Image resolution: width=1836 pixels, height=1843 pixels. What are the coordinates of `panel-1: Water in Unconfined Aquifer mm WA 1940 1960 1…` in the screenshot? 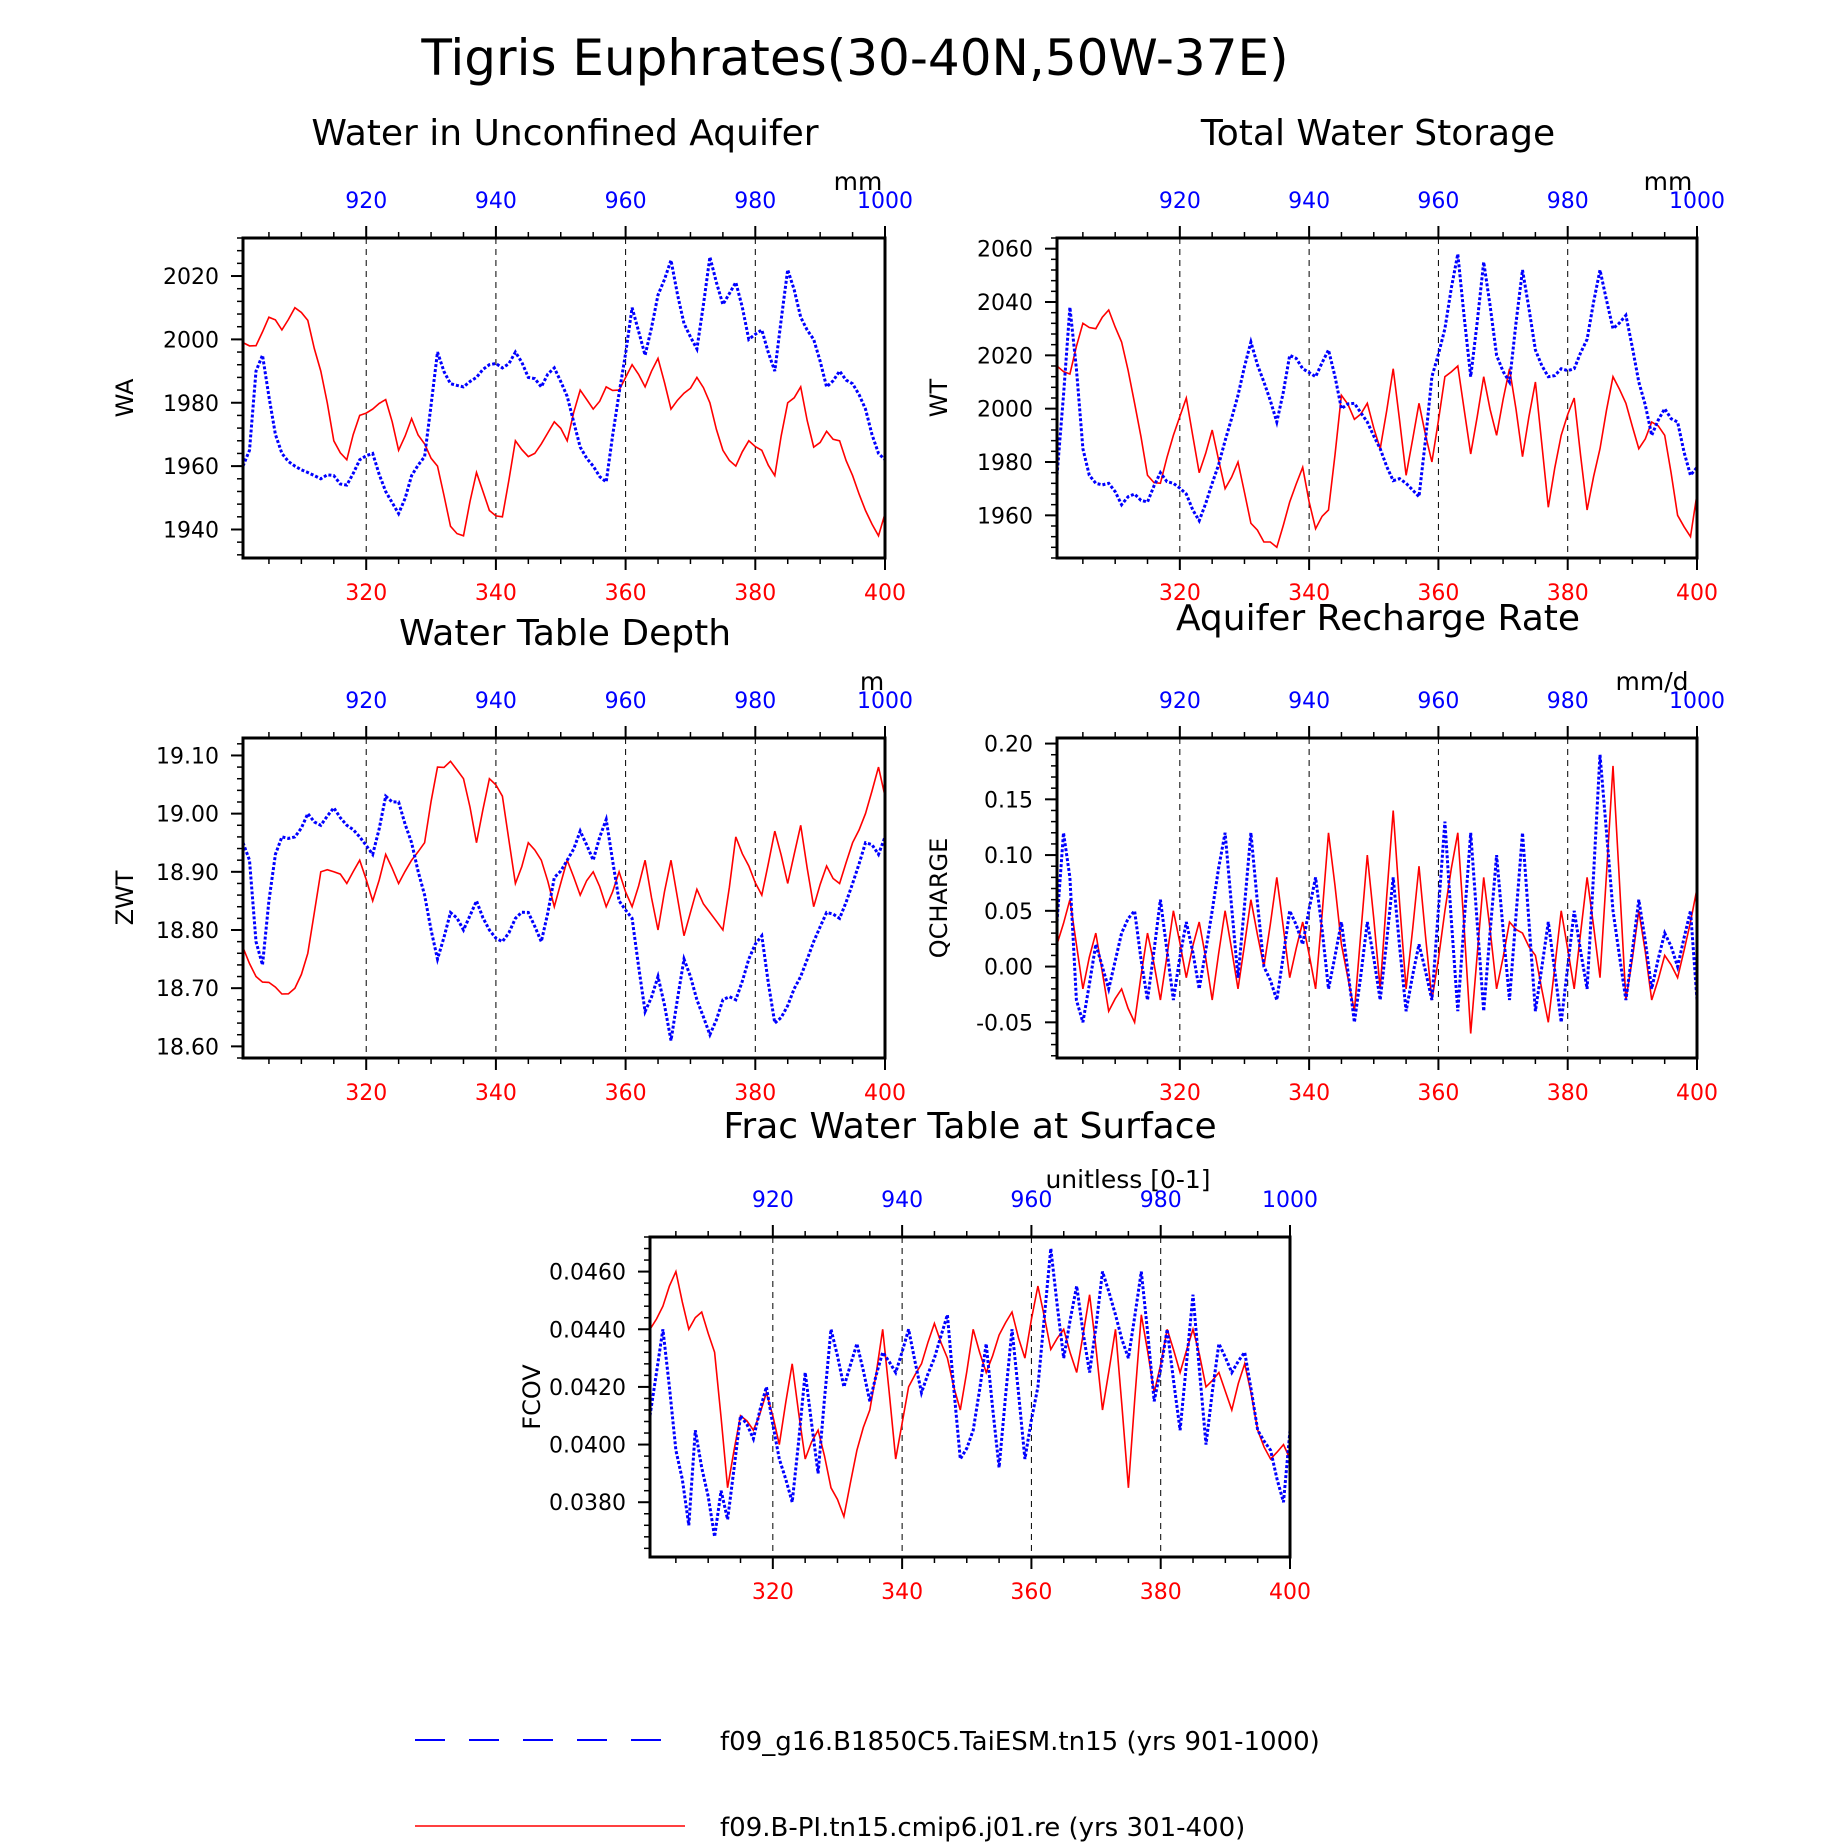 It's located at (512, 359).